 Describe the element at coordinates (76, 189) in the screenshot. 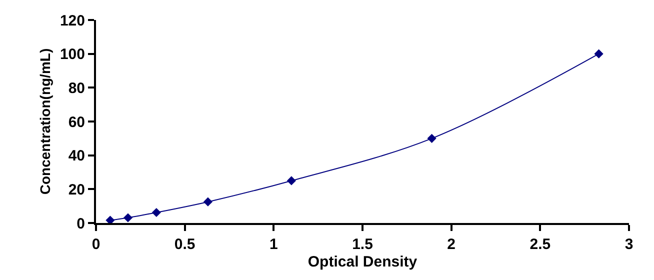

I see `y-tick-label: 20` at that location.